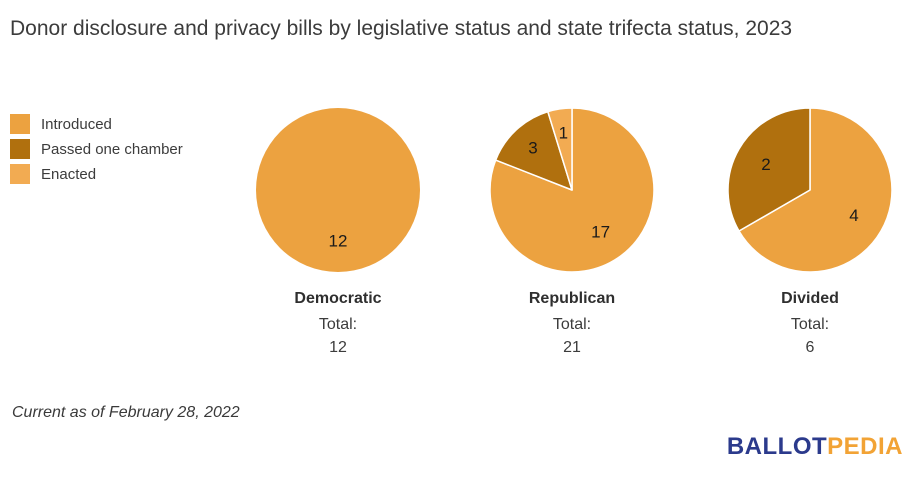  I want to click on footnote: Current as of February 28, 2022, so click(126, 412).